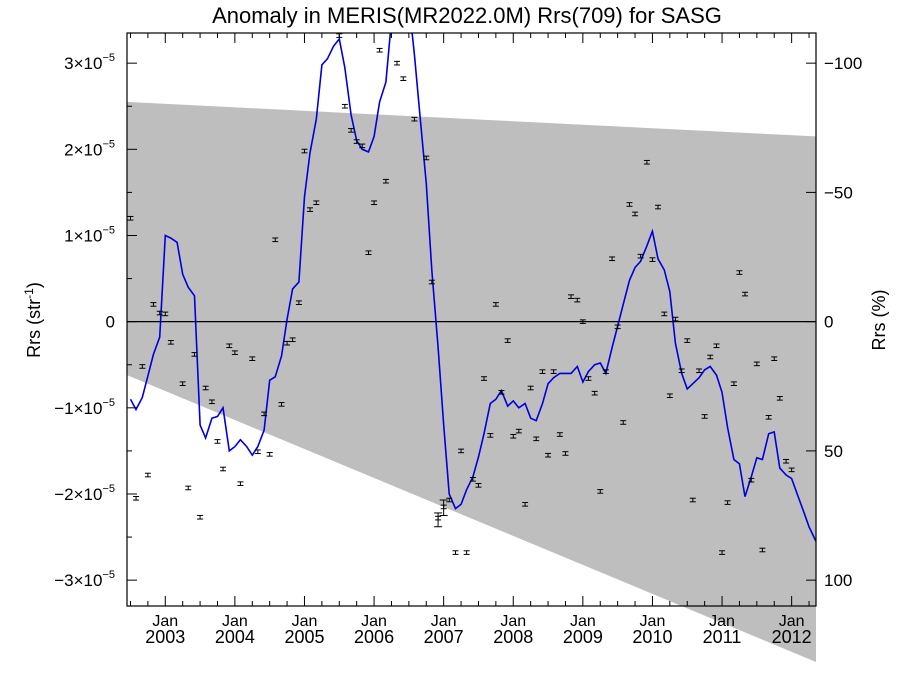 This screenshot has width=900, height=675. I want to click on y-axis-label-left: Rrs (str-1), so click(33, 320).